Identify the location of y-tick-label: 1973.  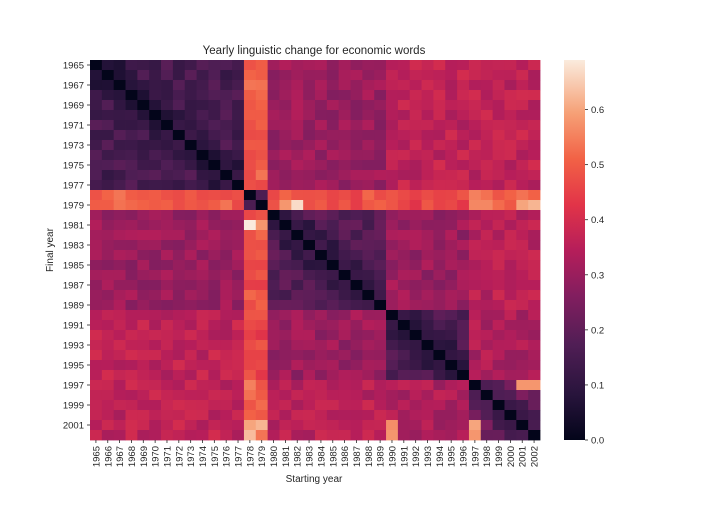
(73, 146).